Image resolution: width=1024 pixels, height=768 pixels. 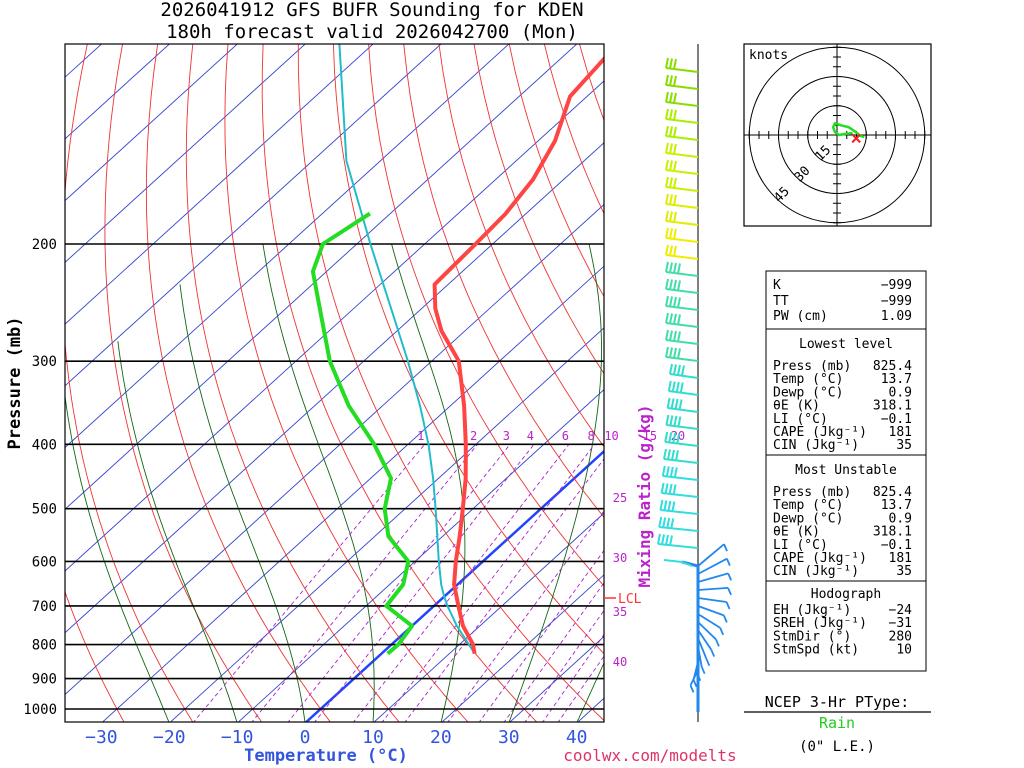 What do you see at coordinates (650, 436) in the screenshot?
I see `mixing-ratio-tick-label: 15` at bounding box center [650, 436].